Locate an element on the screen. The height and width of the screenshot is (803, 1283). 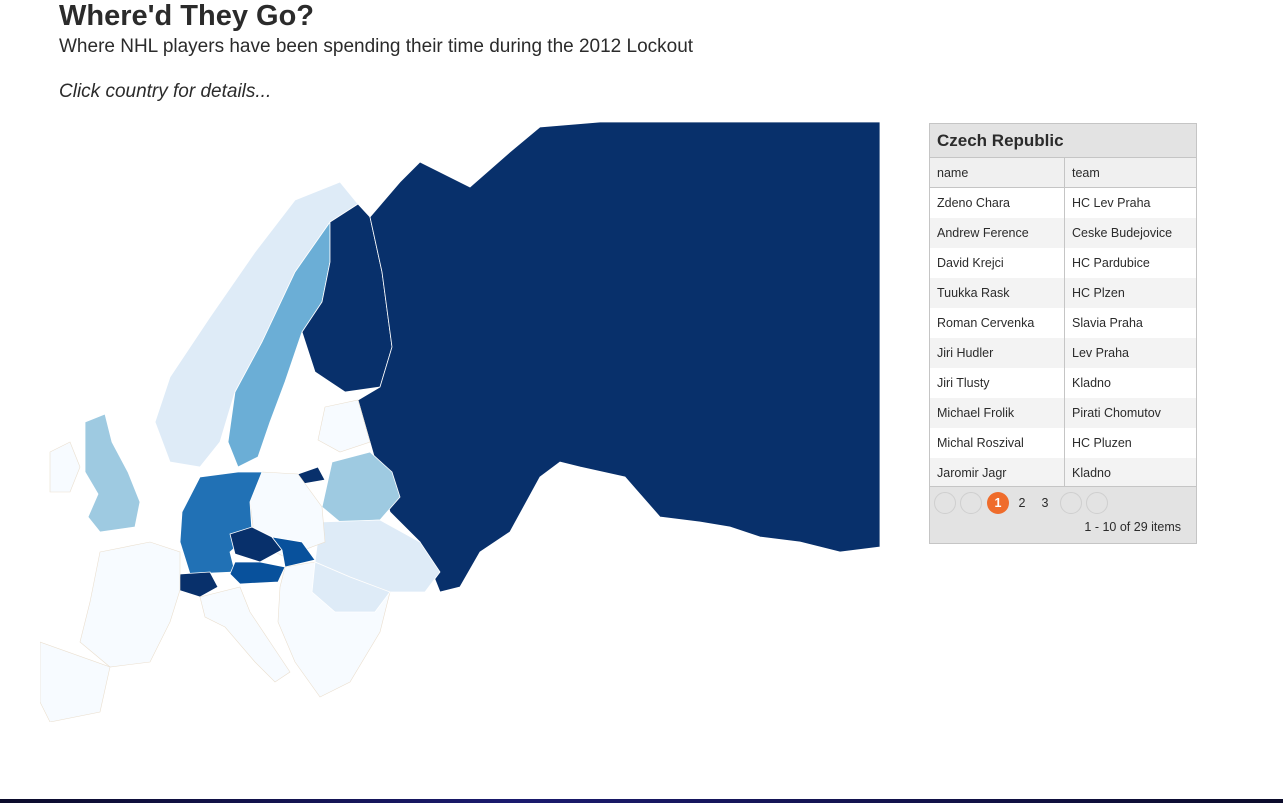
country-france is located at coordinates (130, 604).